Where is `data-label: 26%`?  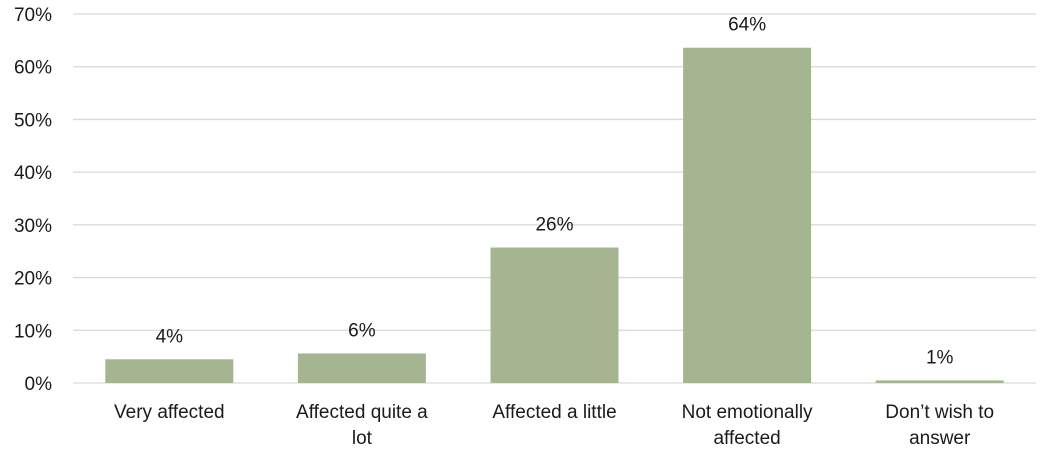 data-label: 26% is located at coordinates (554, 225).